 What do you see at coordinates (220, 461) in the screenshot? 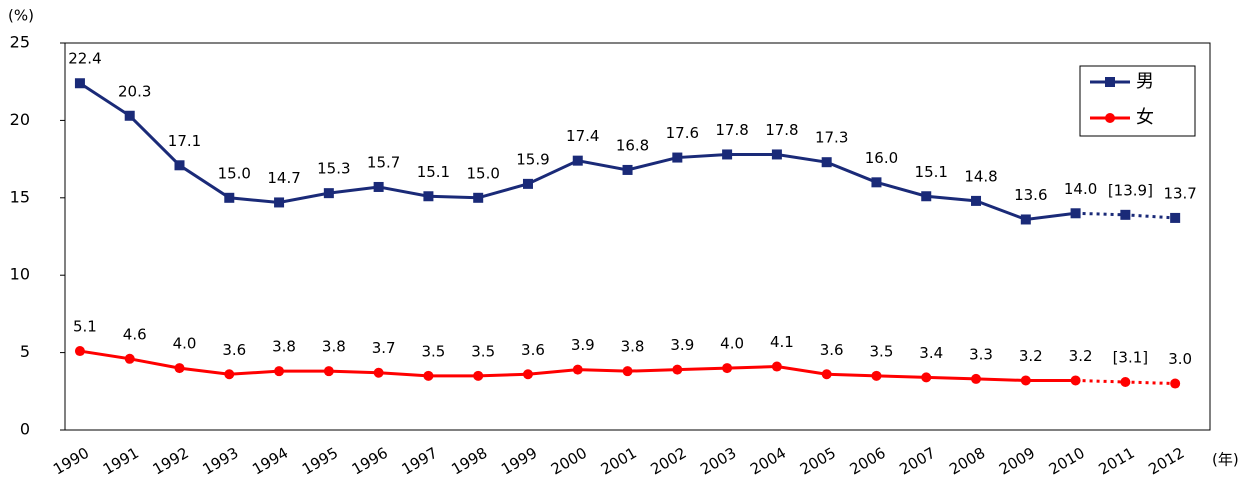
I see `x-tick-label: 1993` at bounding box center [220, 461].